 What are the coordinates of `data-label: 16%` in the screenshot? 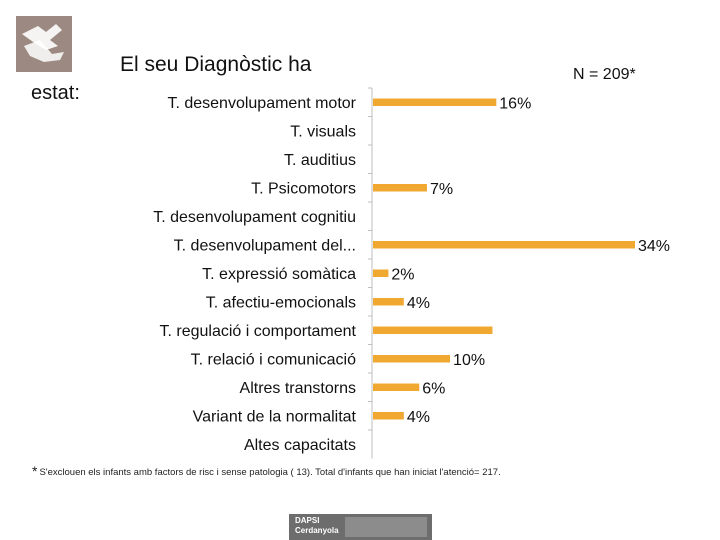 It's located at (515, 103).